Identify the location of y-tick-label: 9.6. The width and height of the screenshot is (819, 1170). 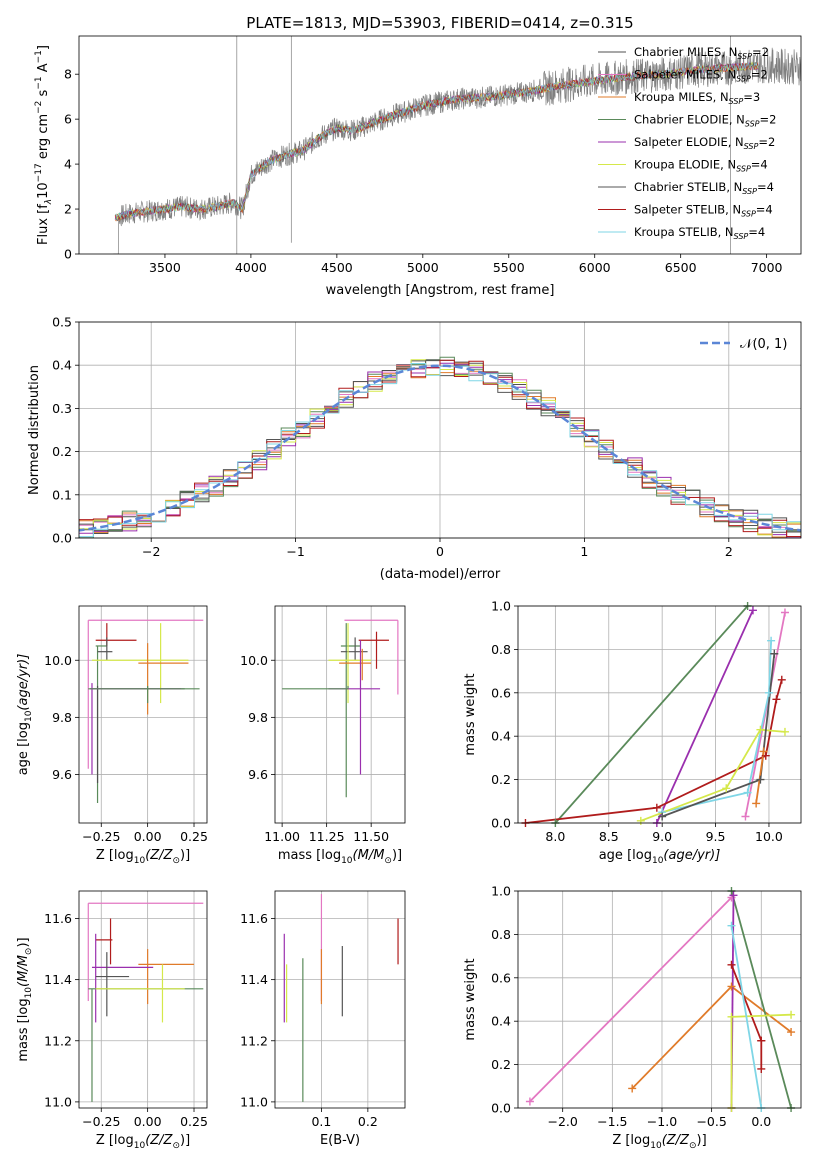
(258, 774).